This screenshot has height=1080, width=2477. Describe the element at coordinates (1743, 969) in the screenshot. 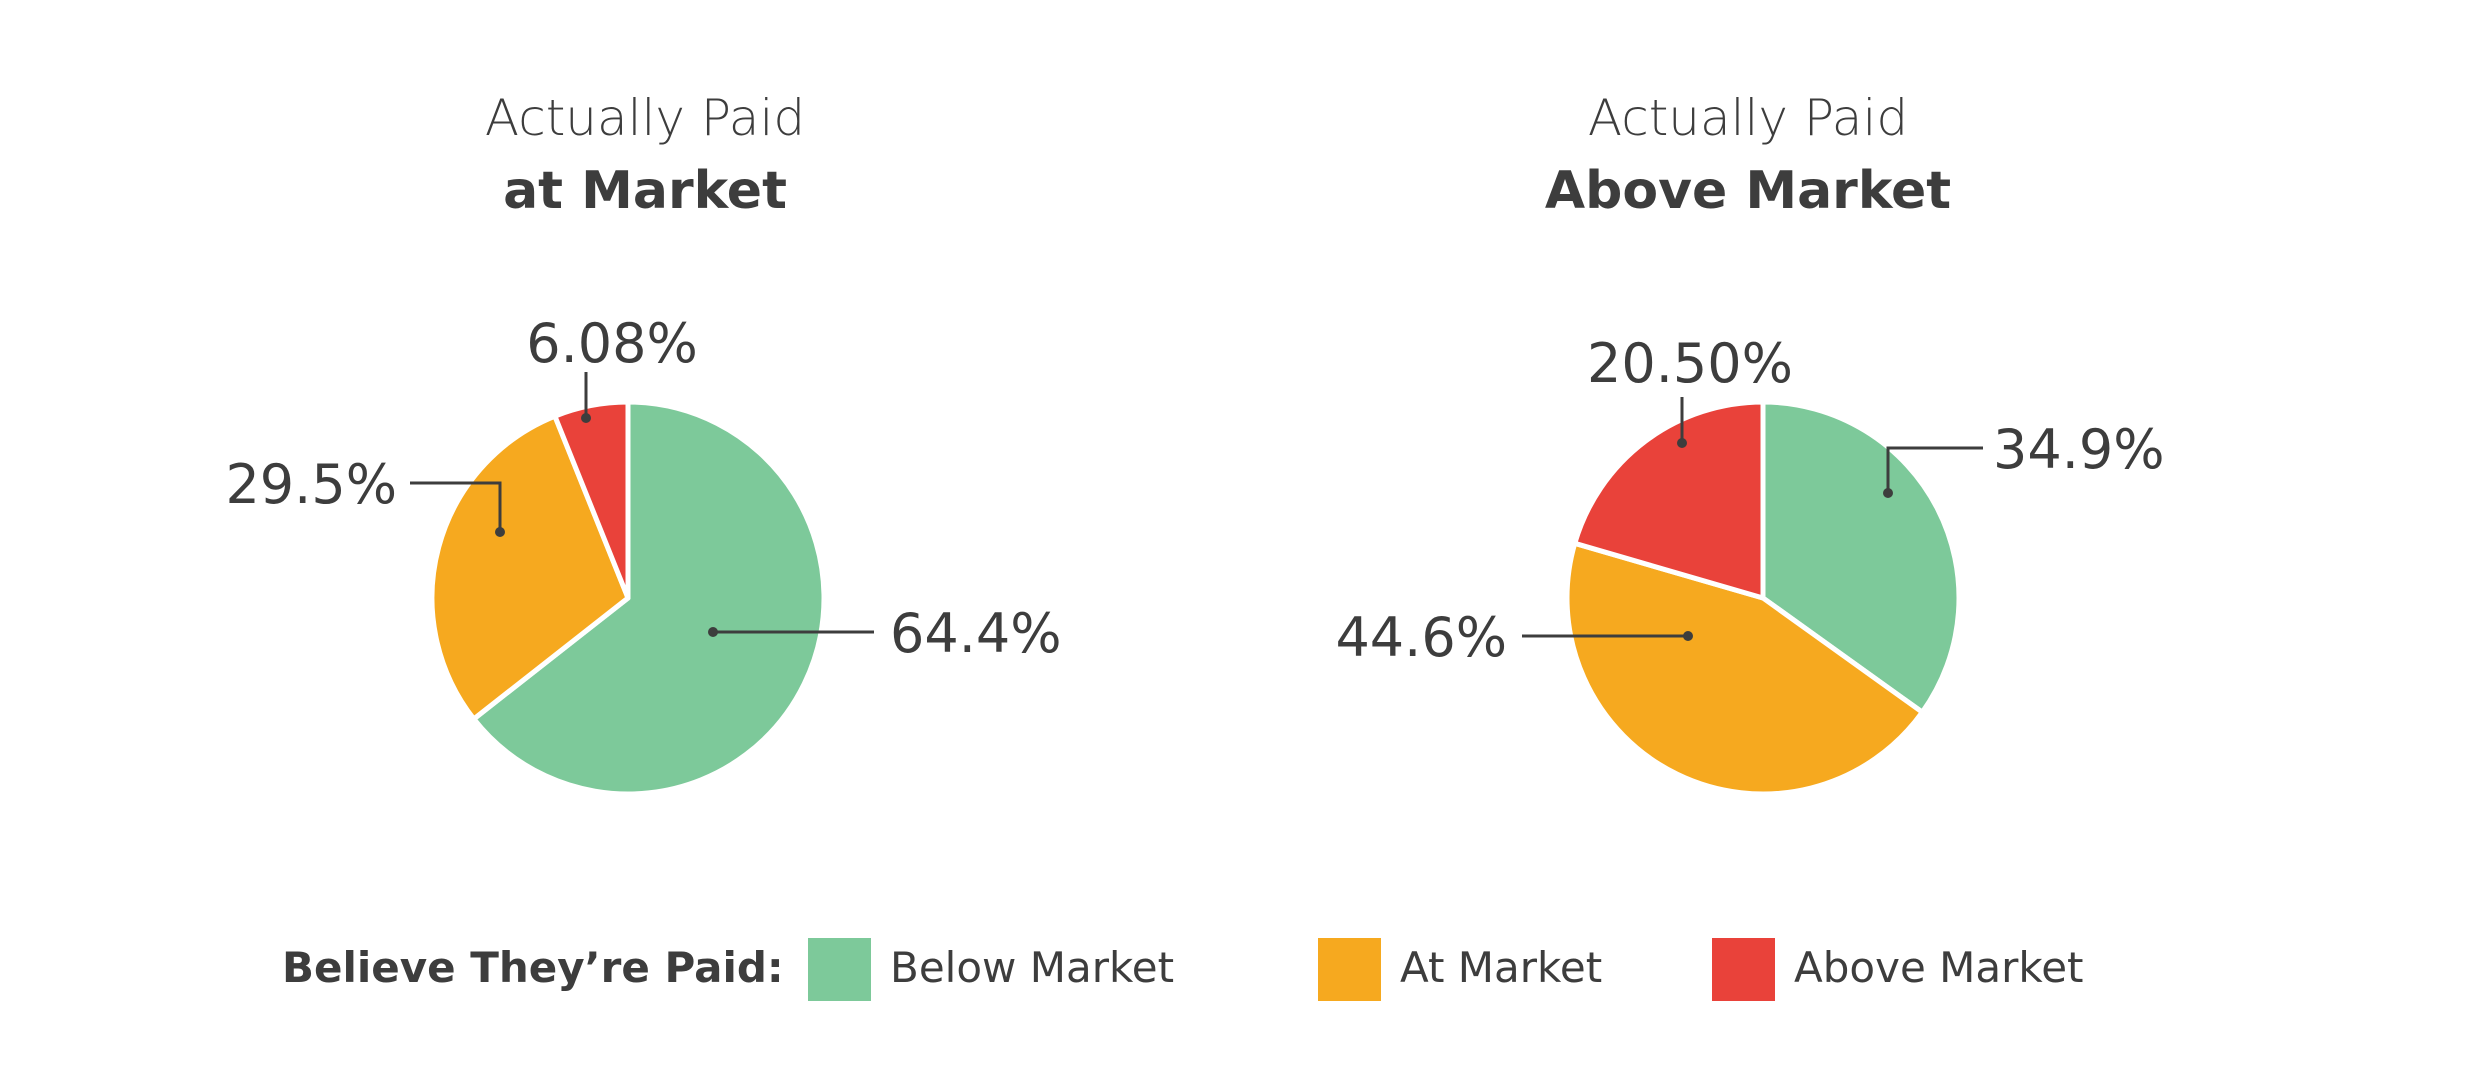

I see `legend-swatch-above-market` at that location.